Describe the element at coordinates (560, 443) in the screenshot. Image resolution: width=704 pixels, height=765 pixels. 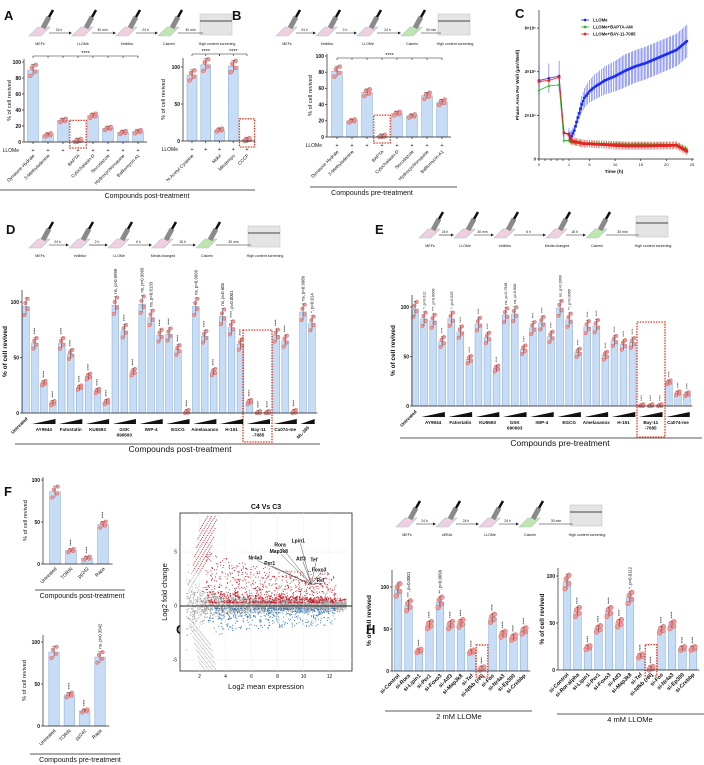
I see `x-axis-label: Compounds pre-treatment` at that location.